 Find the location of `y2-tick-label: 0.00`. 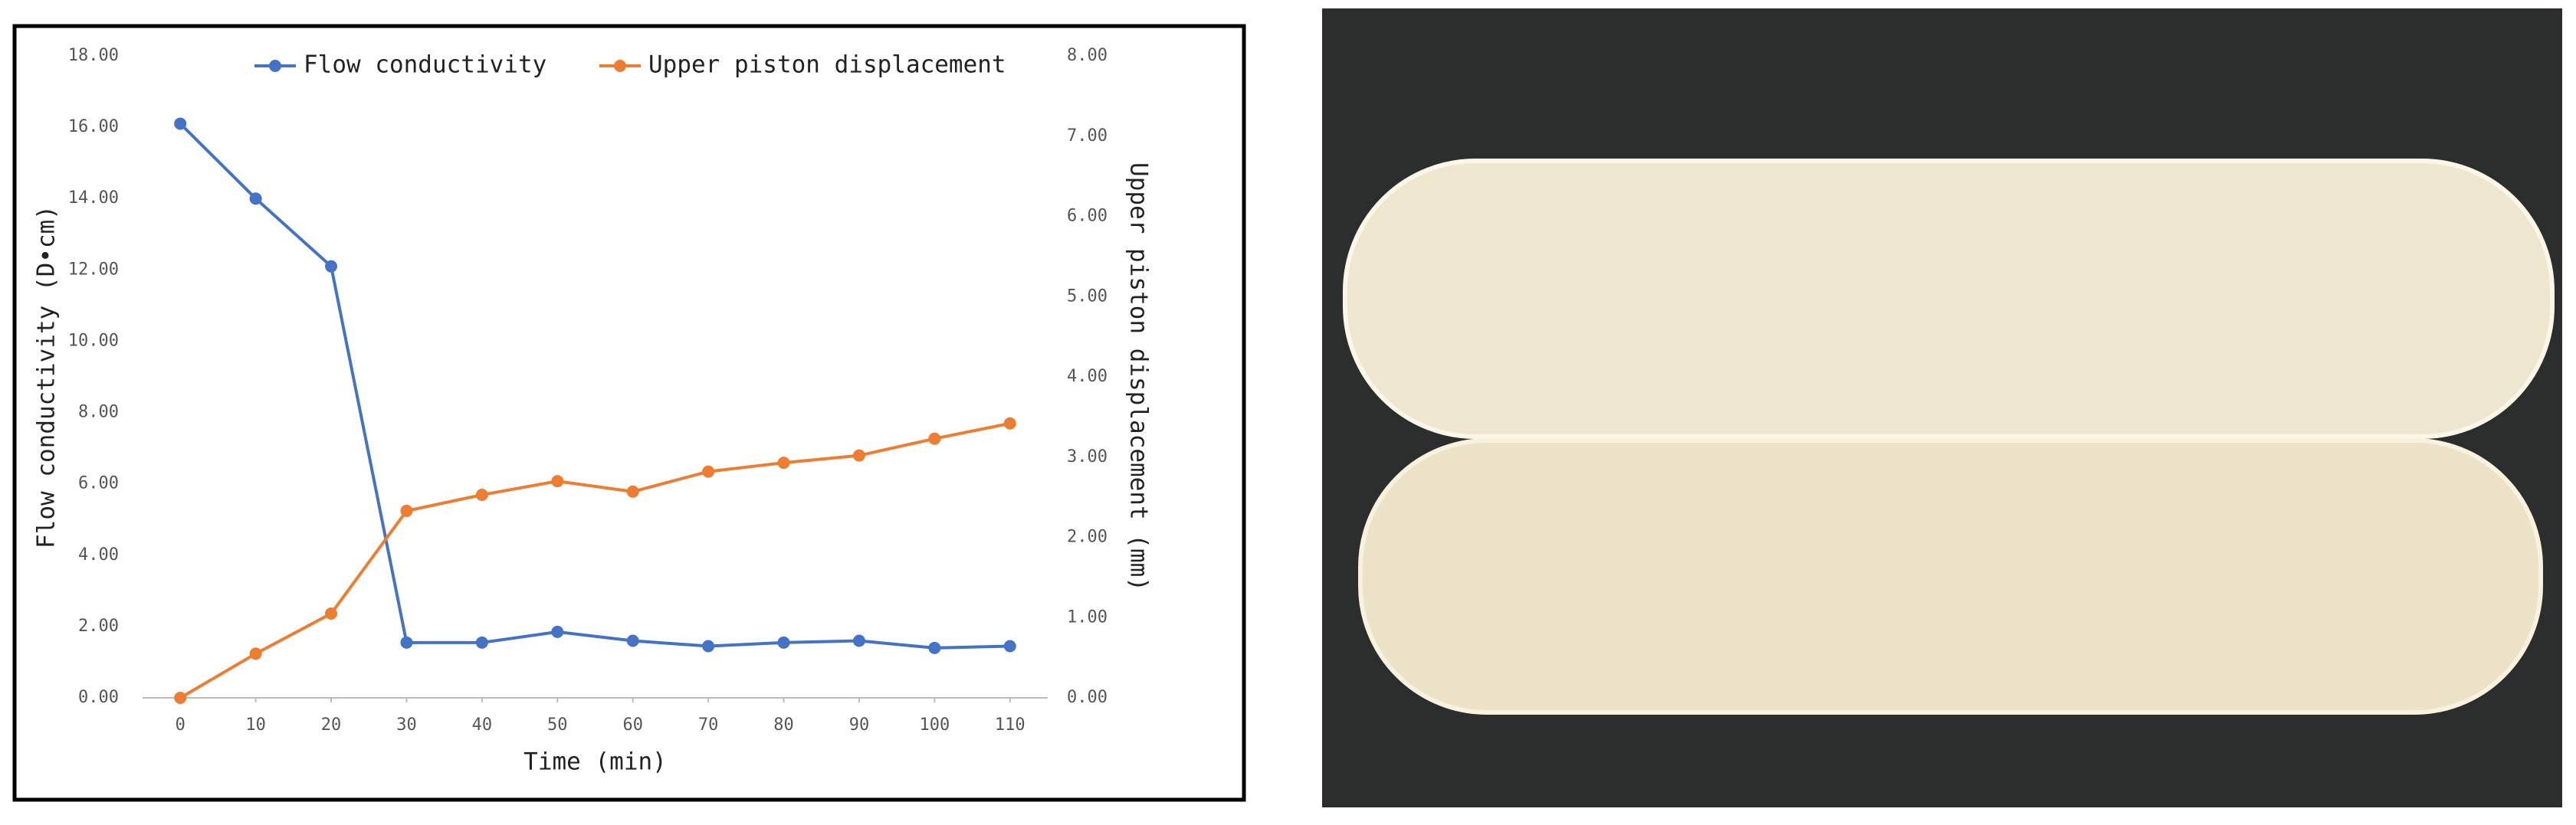

y2-tick-label: 0.00 is located at coordinates (1087, 697).